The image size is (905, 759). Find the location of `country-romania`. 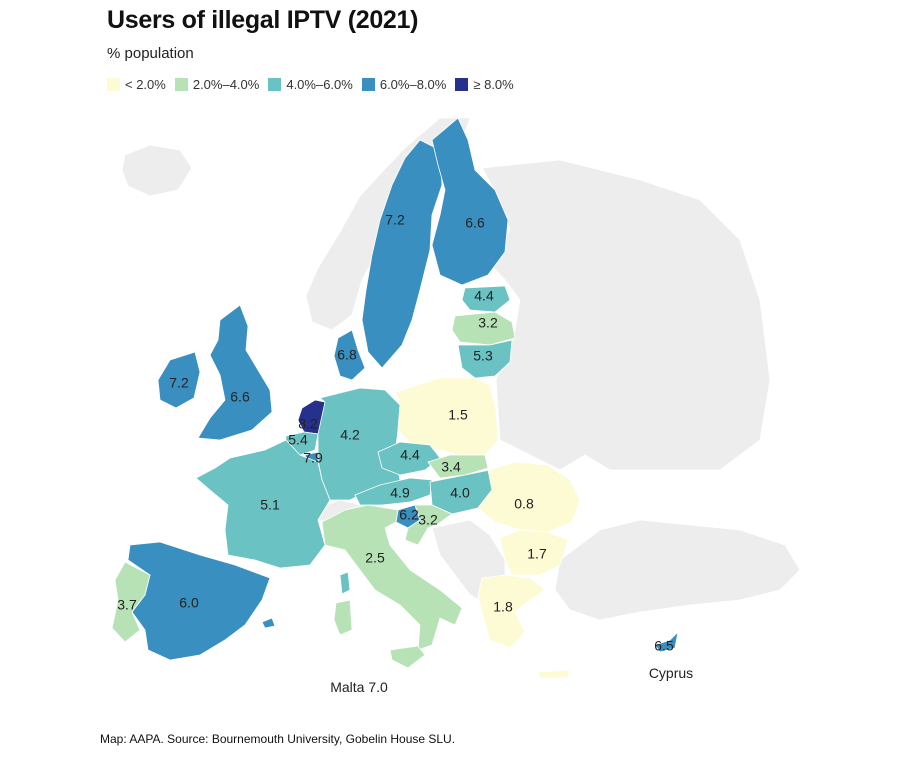

country-romania is located at coordinates (529, 497).